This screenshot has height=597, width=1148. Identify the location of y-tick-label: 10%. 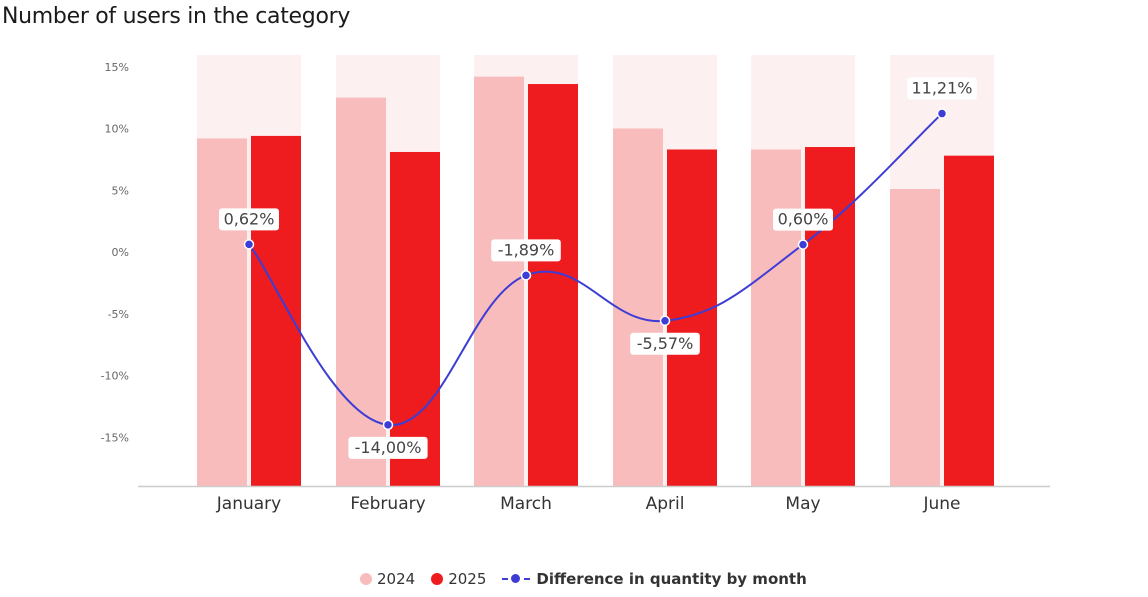
(117, 129).